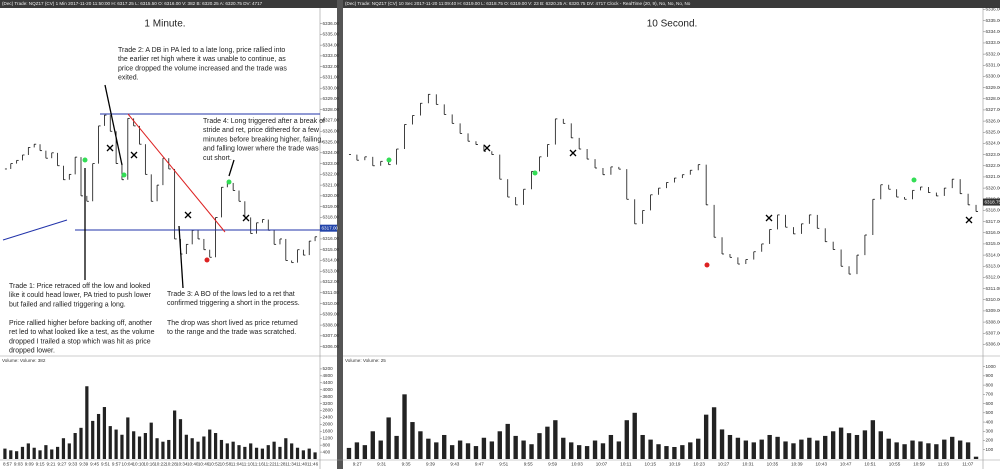 Image resolution: width=1000 pixels, height=469 pixels. What do you see at coordinates (503, 464) in the screenshot?
I see `time-label: 9:51` at bounding box center [503, 464].